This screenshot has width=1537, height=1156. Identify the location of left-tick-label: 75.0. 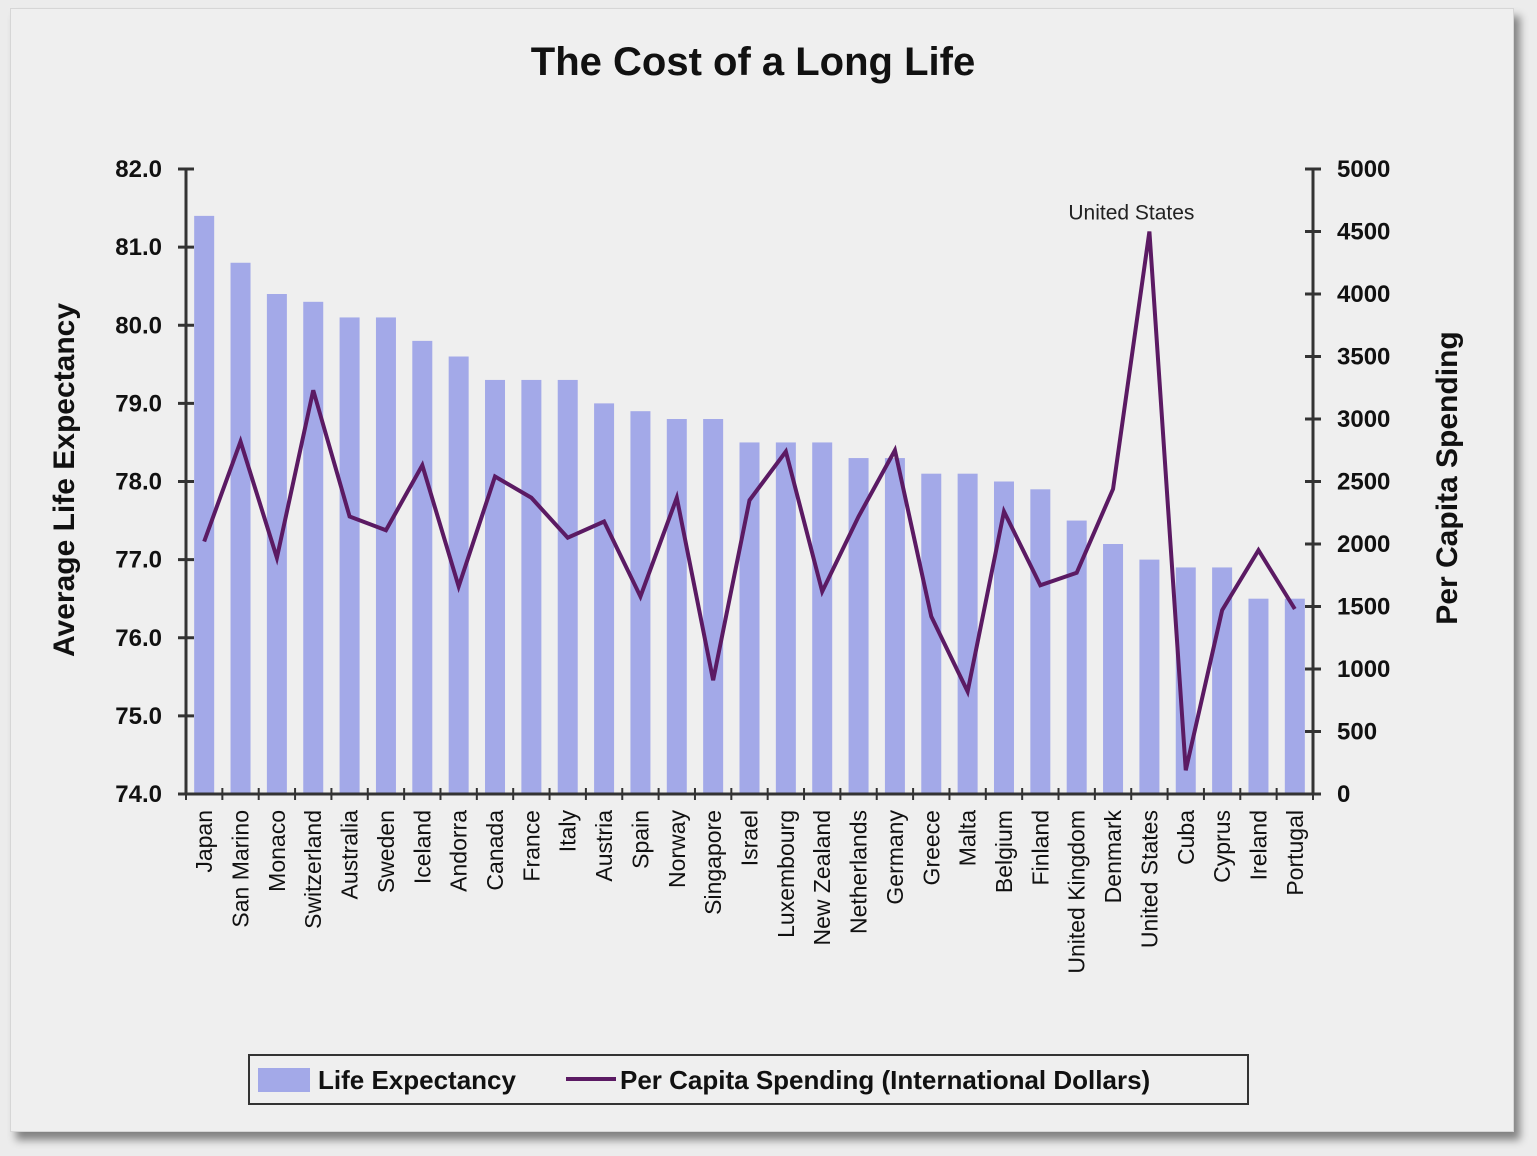
(138, 716).